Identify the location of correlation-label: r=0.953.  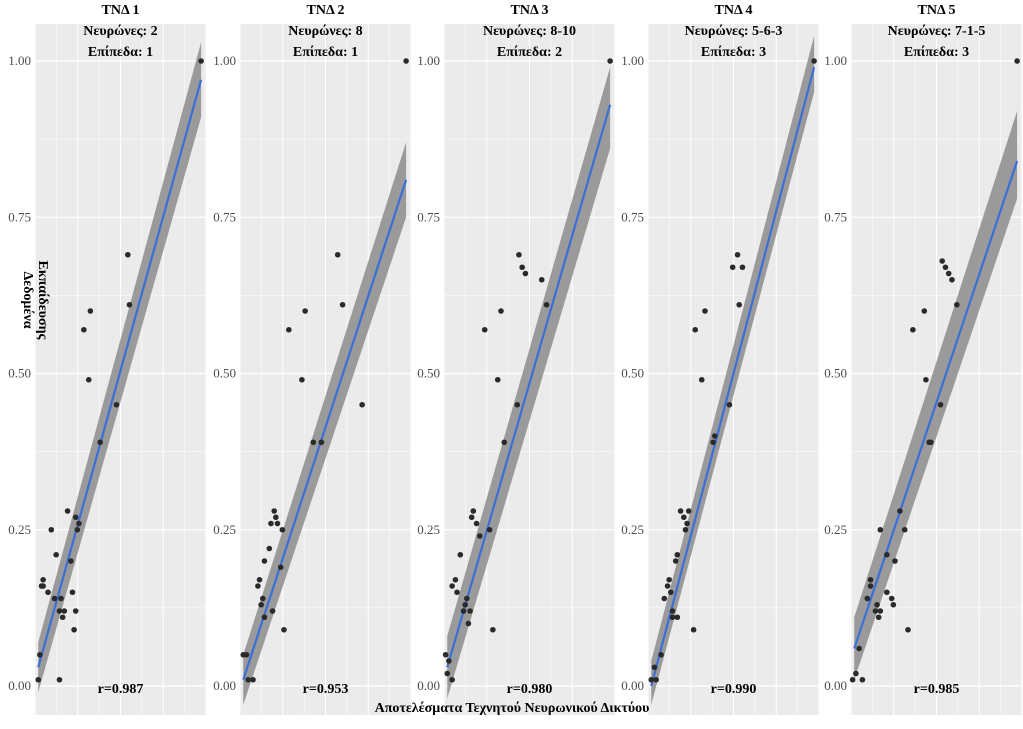
(326, 689).